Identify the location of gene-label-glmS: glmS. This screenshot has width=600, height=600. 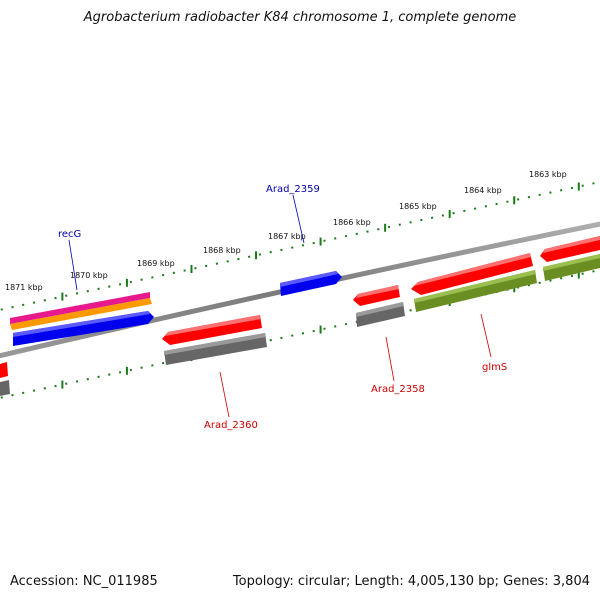
(493, 343).